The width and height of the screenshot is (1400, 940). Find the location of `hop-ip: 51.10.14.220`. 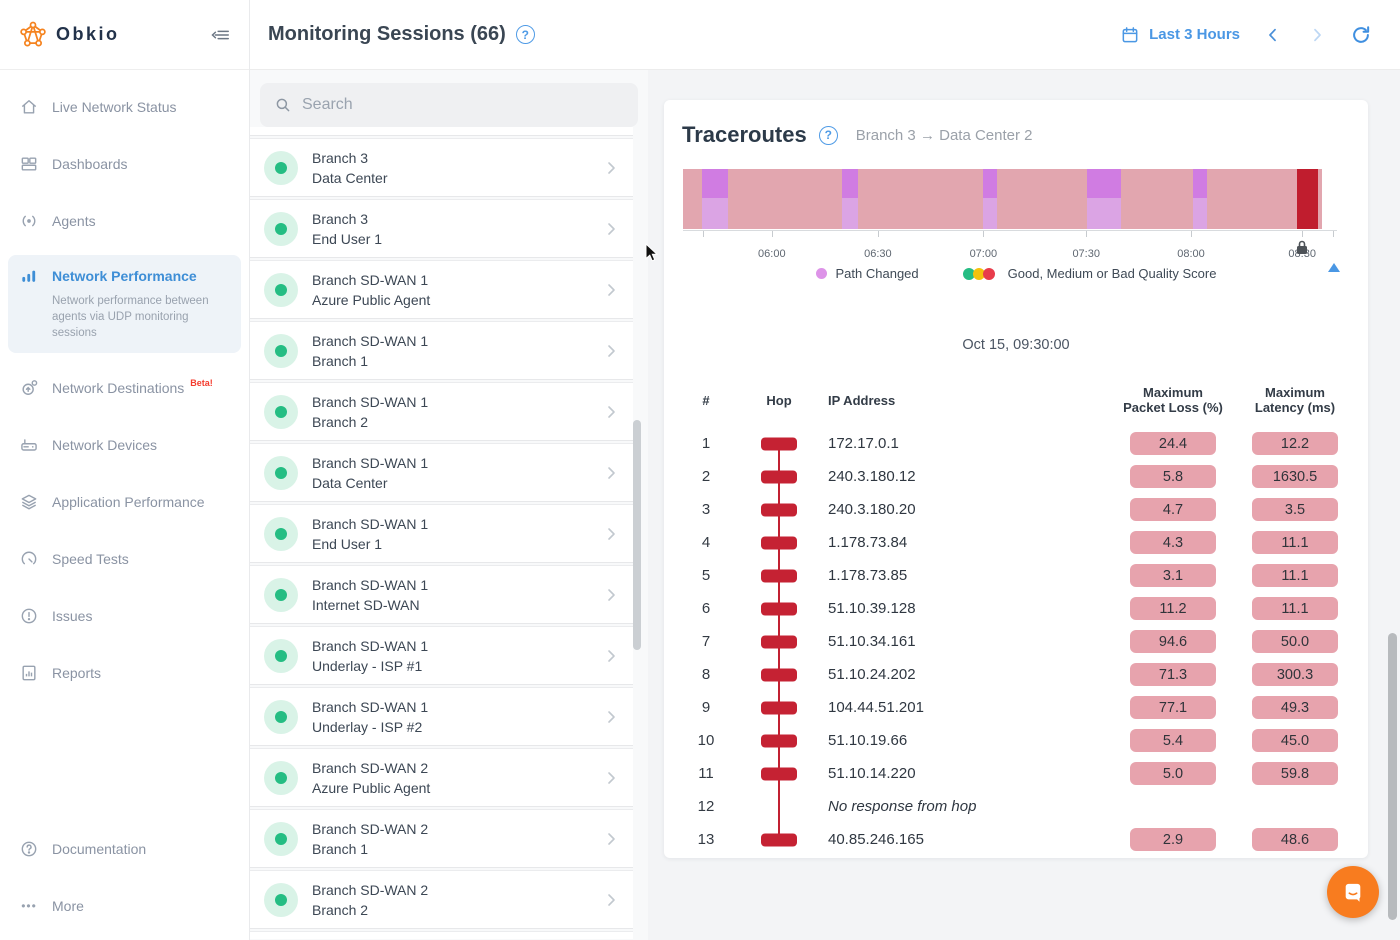

hop-ip: 51.10.14.220 is located at coordinates (872, 773).